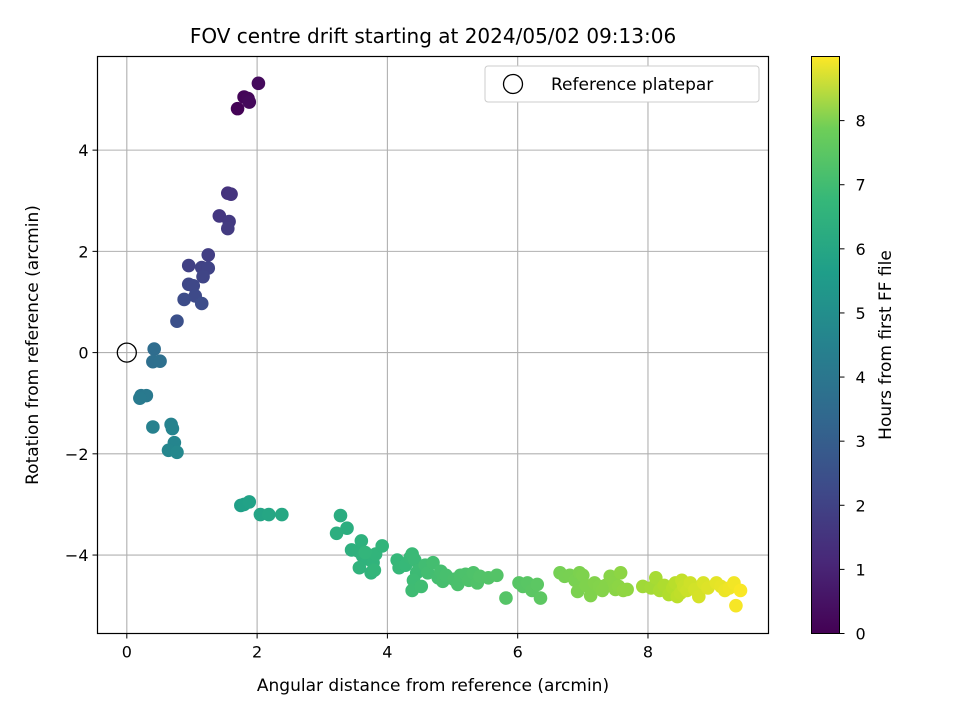 Image resolution: width=960 pixels, height=720 pixels. Describe the element at coordinates (861, 569) in the screenshot. I see `colorbar-tick-label: 1` at that location.